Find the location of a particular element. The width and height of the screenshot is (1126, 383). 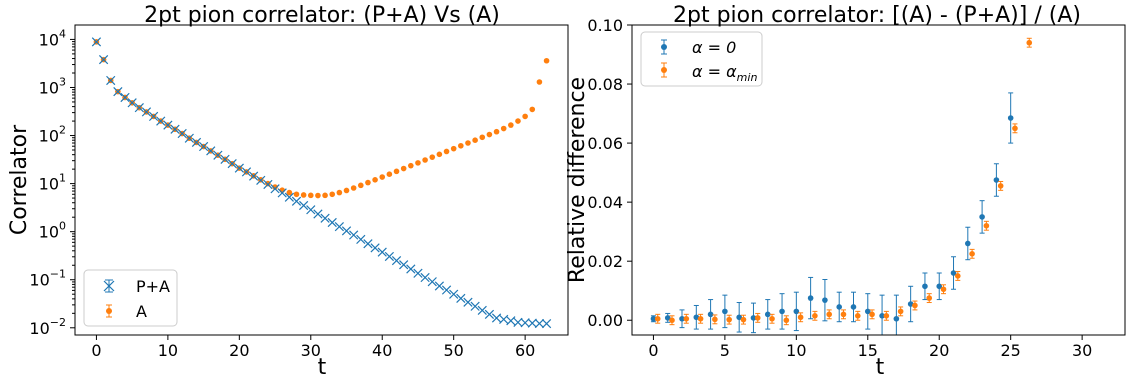

right-x-tick-label: 0 is located at coordinates (653, 350).